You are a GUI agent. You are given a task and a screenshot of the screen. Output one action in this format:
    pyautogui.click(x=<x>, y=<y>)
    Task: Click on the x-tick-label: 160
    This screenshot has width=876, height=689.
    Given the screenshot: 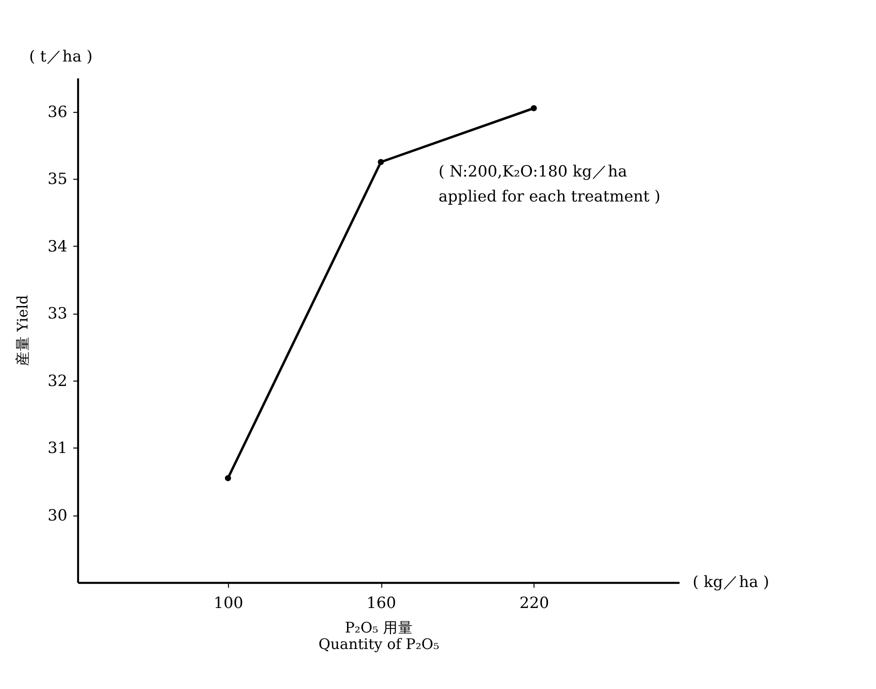 What is the action you would take?
    pyautogui.click(x=381, y=603)
    